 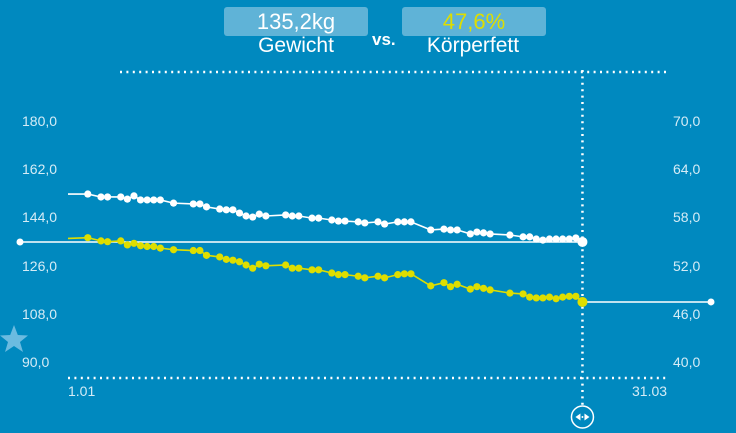 What do you see at coordinates (14, 338) in the screenshot?
I see `star-icon` at bounding box center [14, 338].